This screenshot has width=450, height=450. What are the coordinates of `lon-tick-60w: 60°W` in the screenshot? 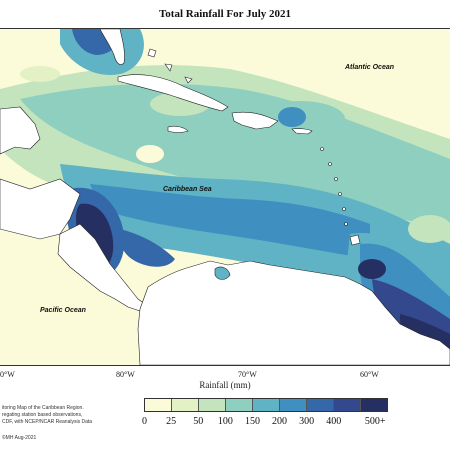 It's located at (369, 374).